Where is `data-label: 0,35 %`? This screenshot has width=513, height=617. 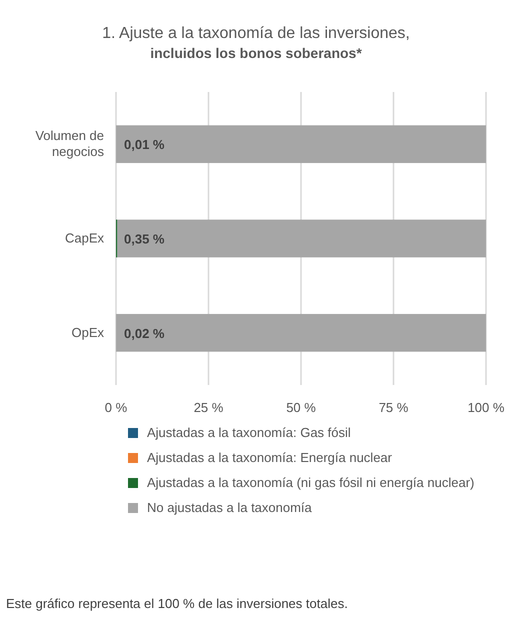
data-label: 0,35 % is located at coordinates (144, 239).